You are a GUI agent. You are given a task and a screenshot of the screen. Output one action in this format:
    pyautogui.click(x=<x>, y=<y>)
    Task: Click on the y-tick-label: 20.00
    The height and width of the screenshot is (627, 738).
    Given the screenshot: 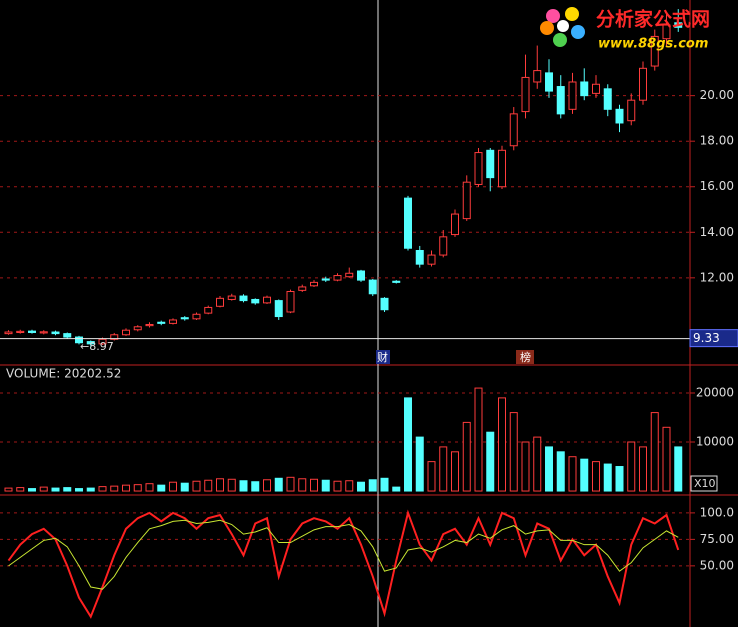 What is the action you would take?
    pyautogui.click(x=717, y=95)
    